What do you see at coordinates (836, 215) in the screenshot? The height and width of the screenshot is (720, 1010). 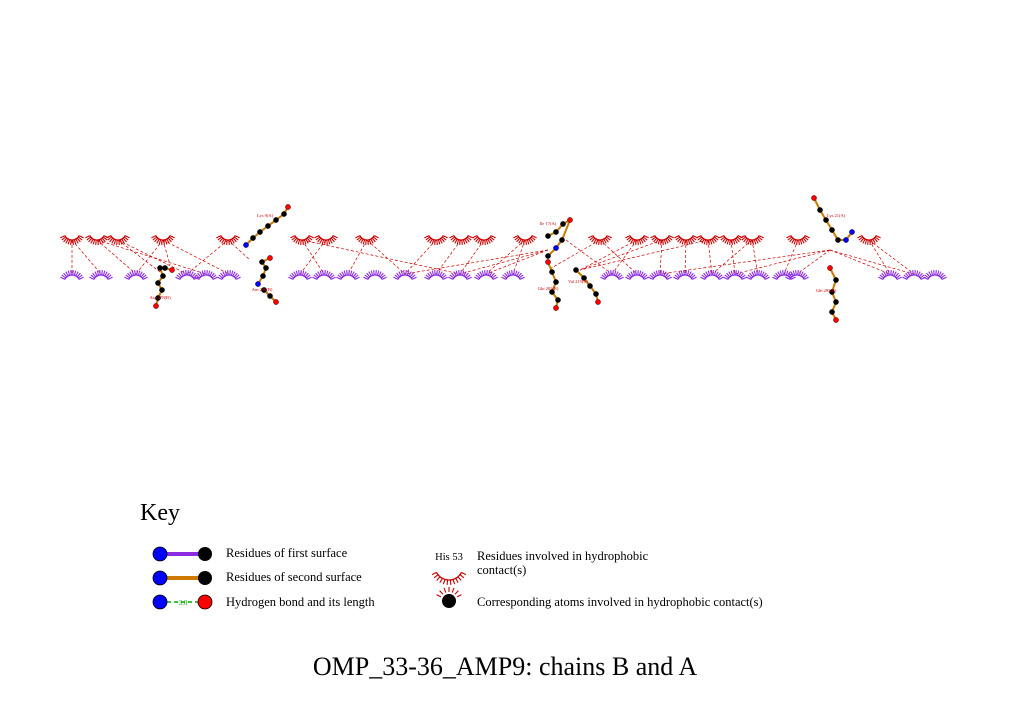 I see `residue-label: Lys 21(A)` at bounding box center [836, 215].